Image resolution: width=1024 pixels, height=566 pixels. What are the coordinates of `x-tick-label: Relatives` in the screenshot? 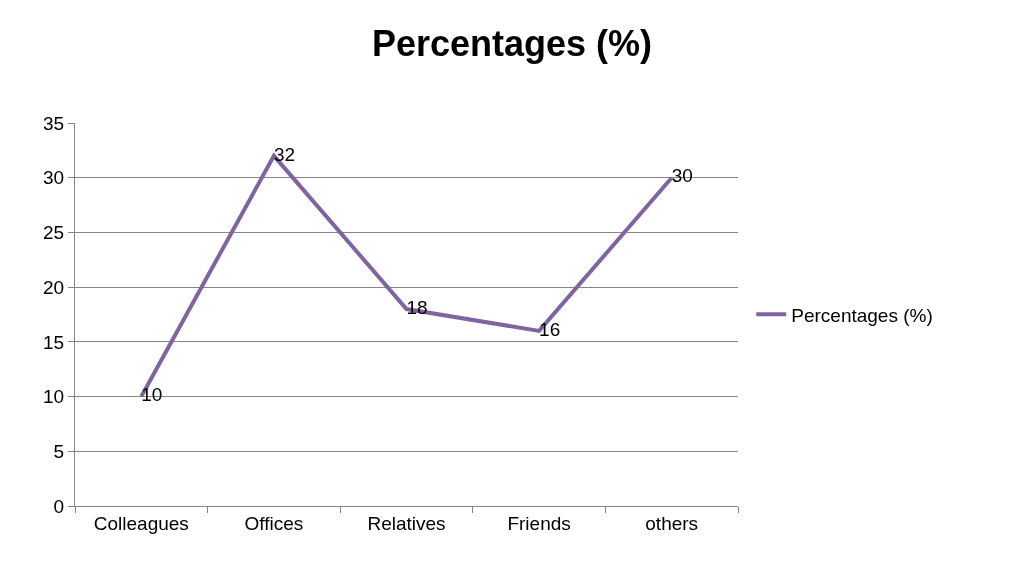 It's located at (406, 523).